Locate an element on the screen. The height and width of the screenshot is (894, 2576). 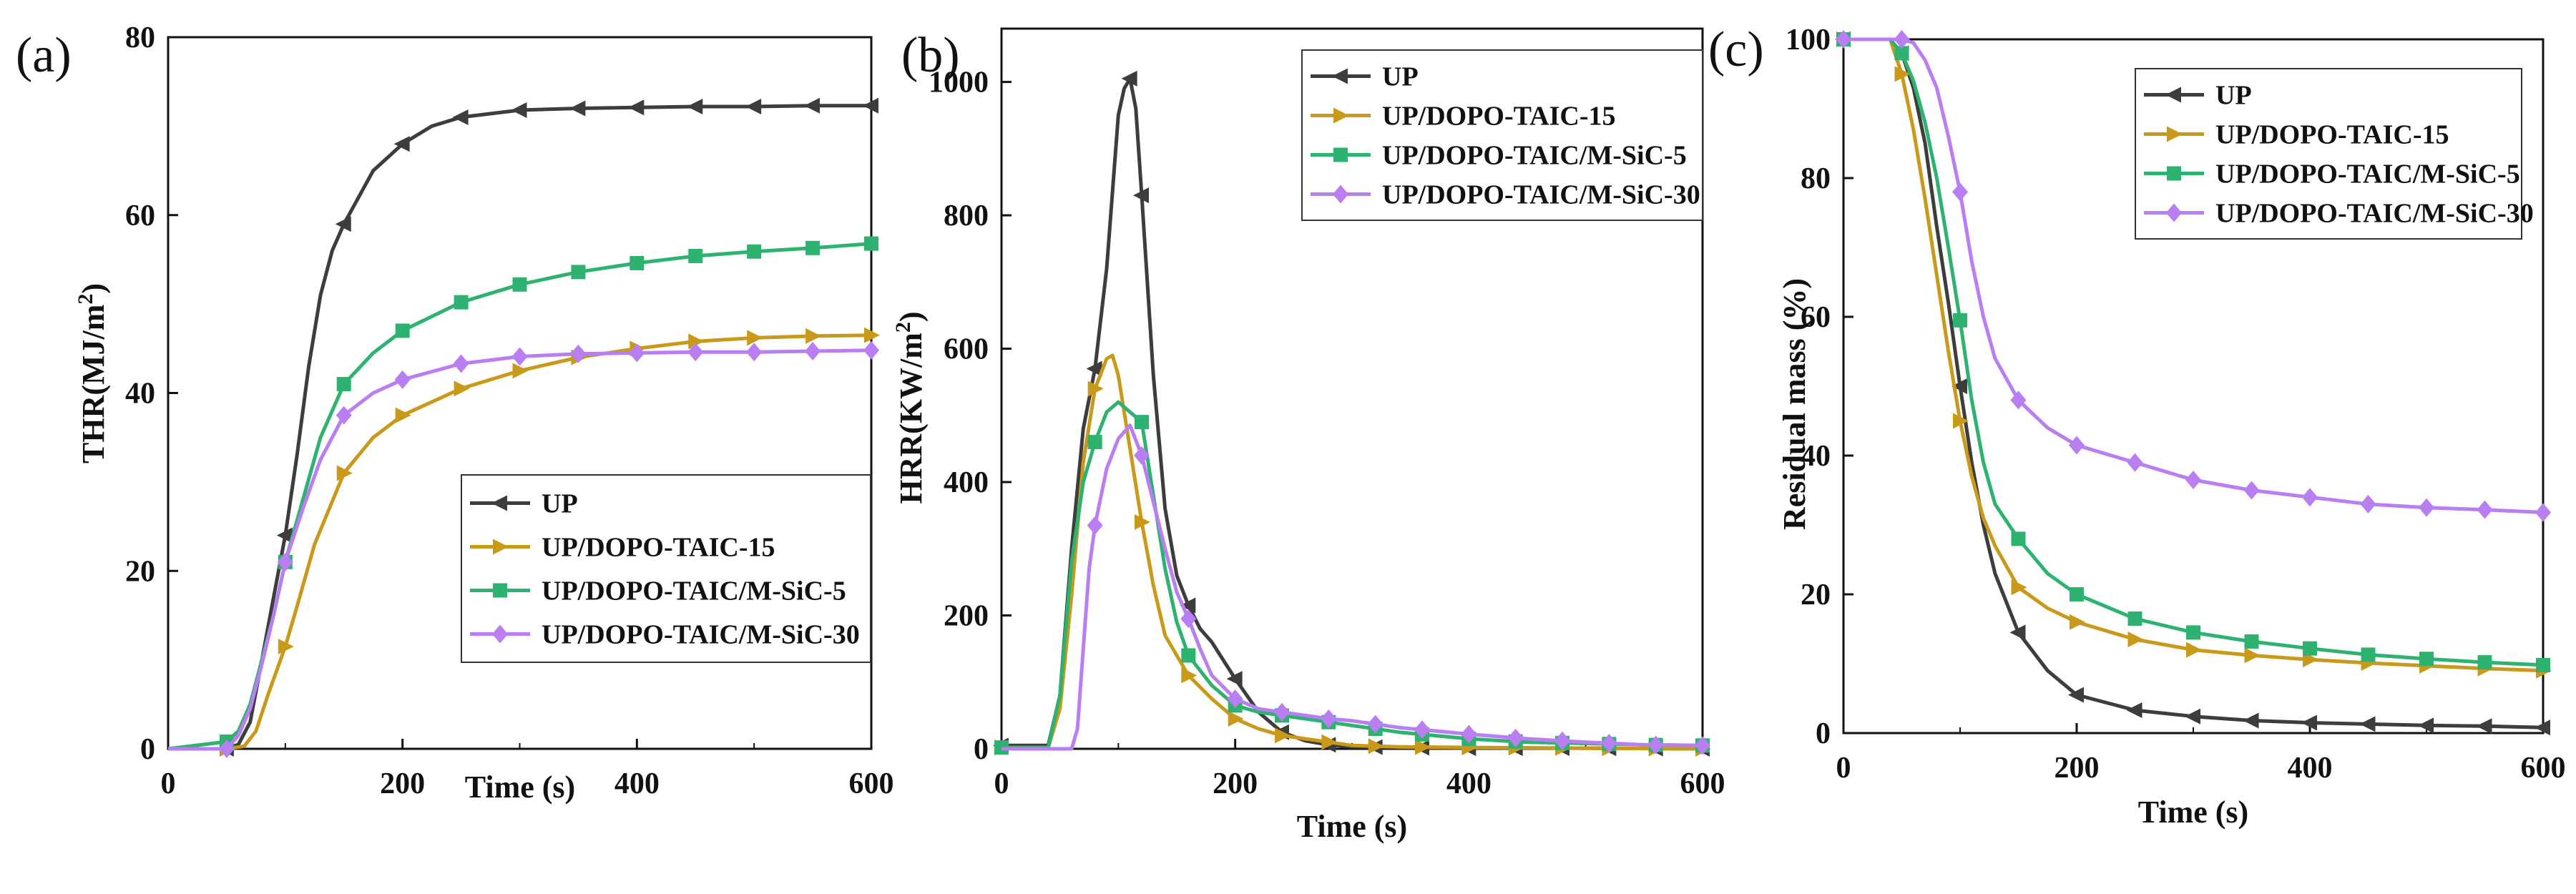
x-tick-label: 600 is located at coordinates (2543, 768).